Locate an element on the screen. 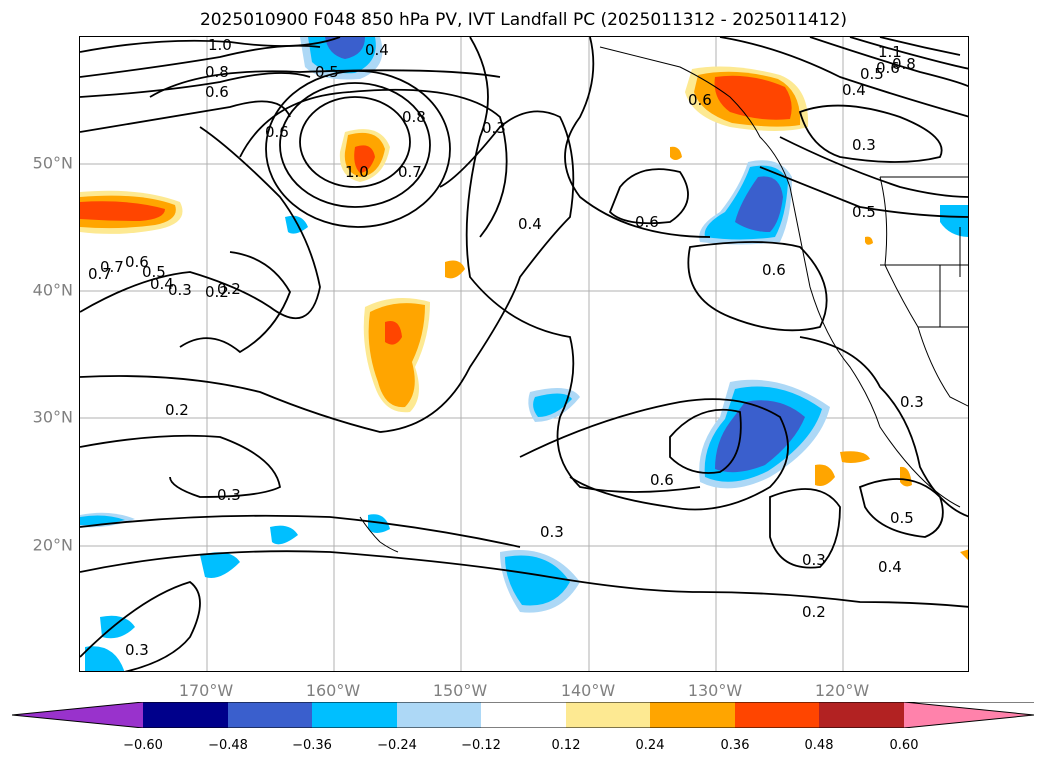  colorbar-over-triangle is located at coordinates (969, 715).